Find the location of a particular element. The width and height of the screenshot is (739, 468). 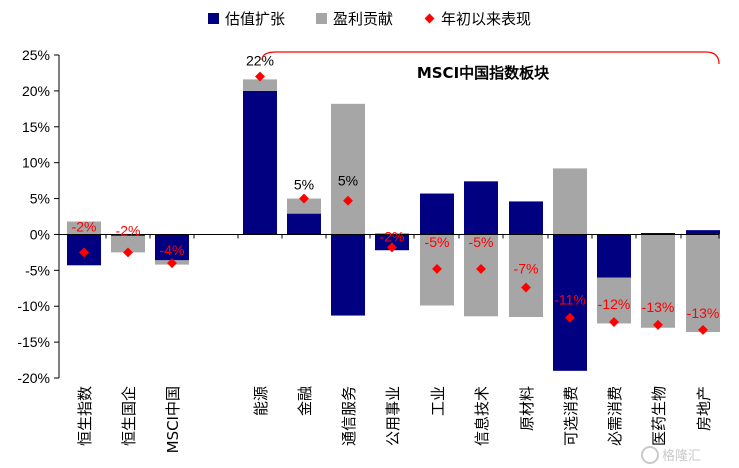

y-tick-label: 0% is located at coordinates (40, 234).